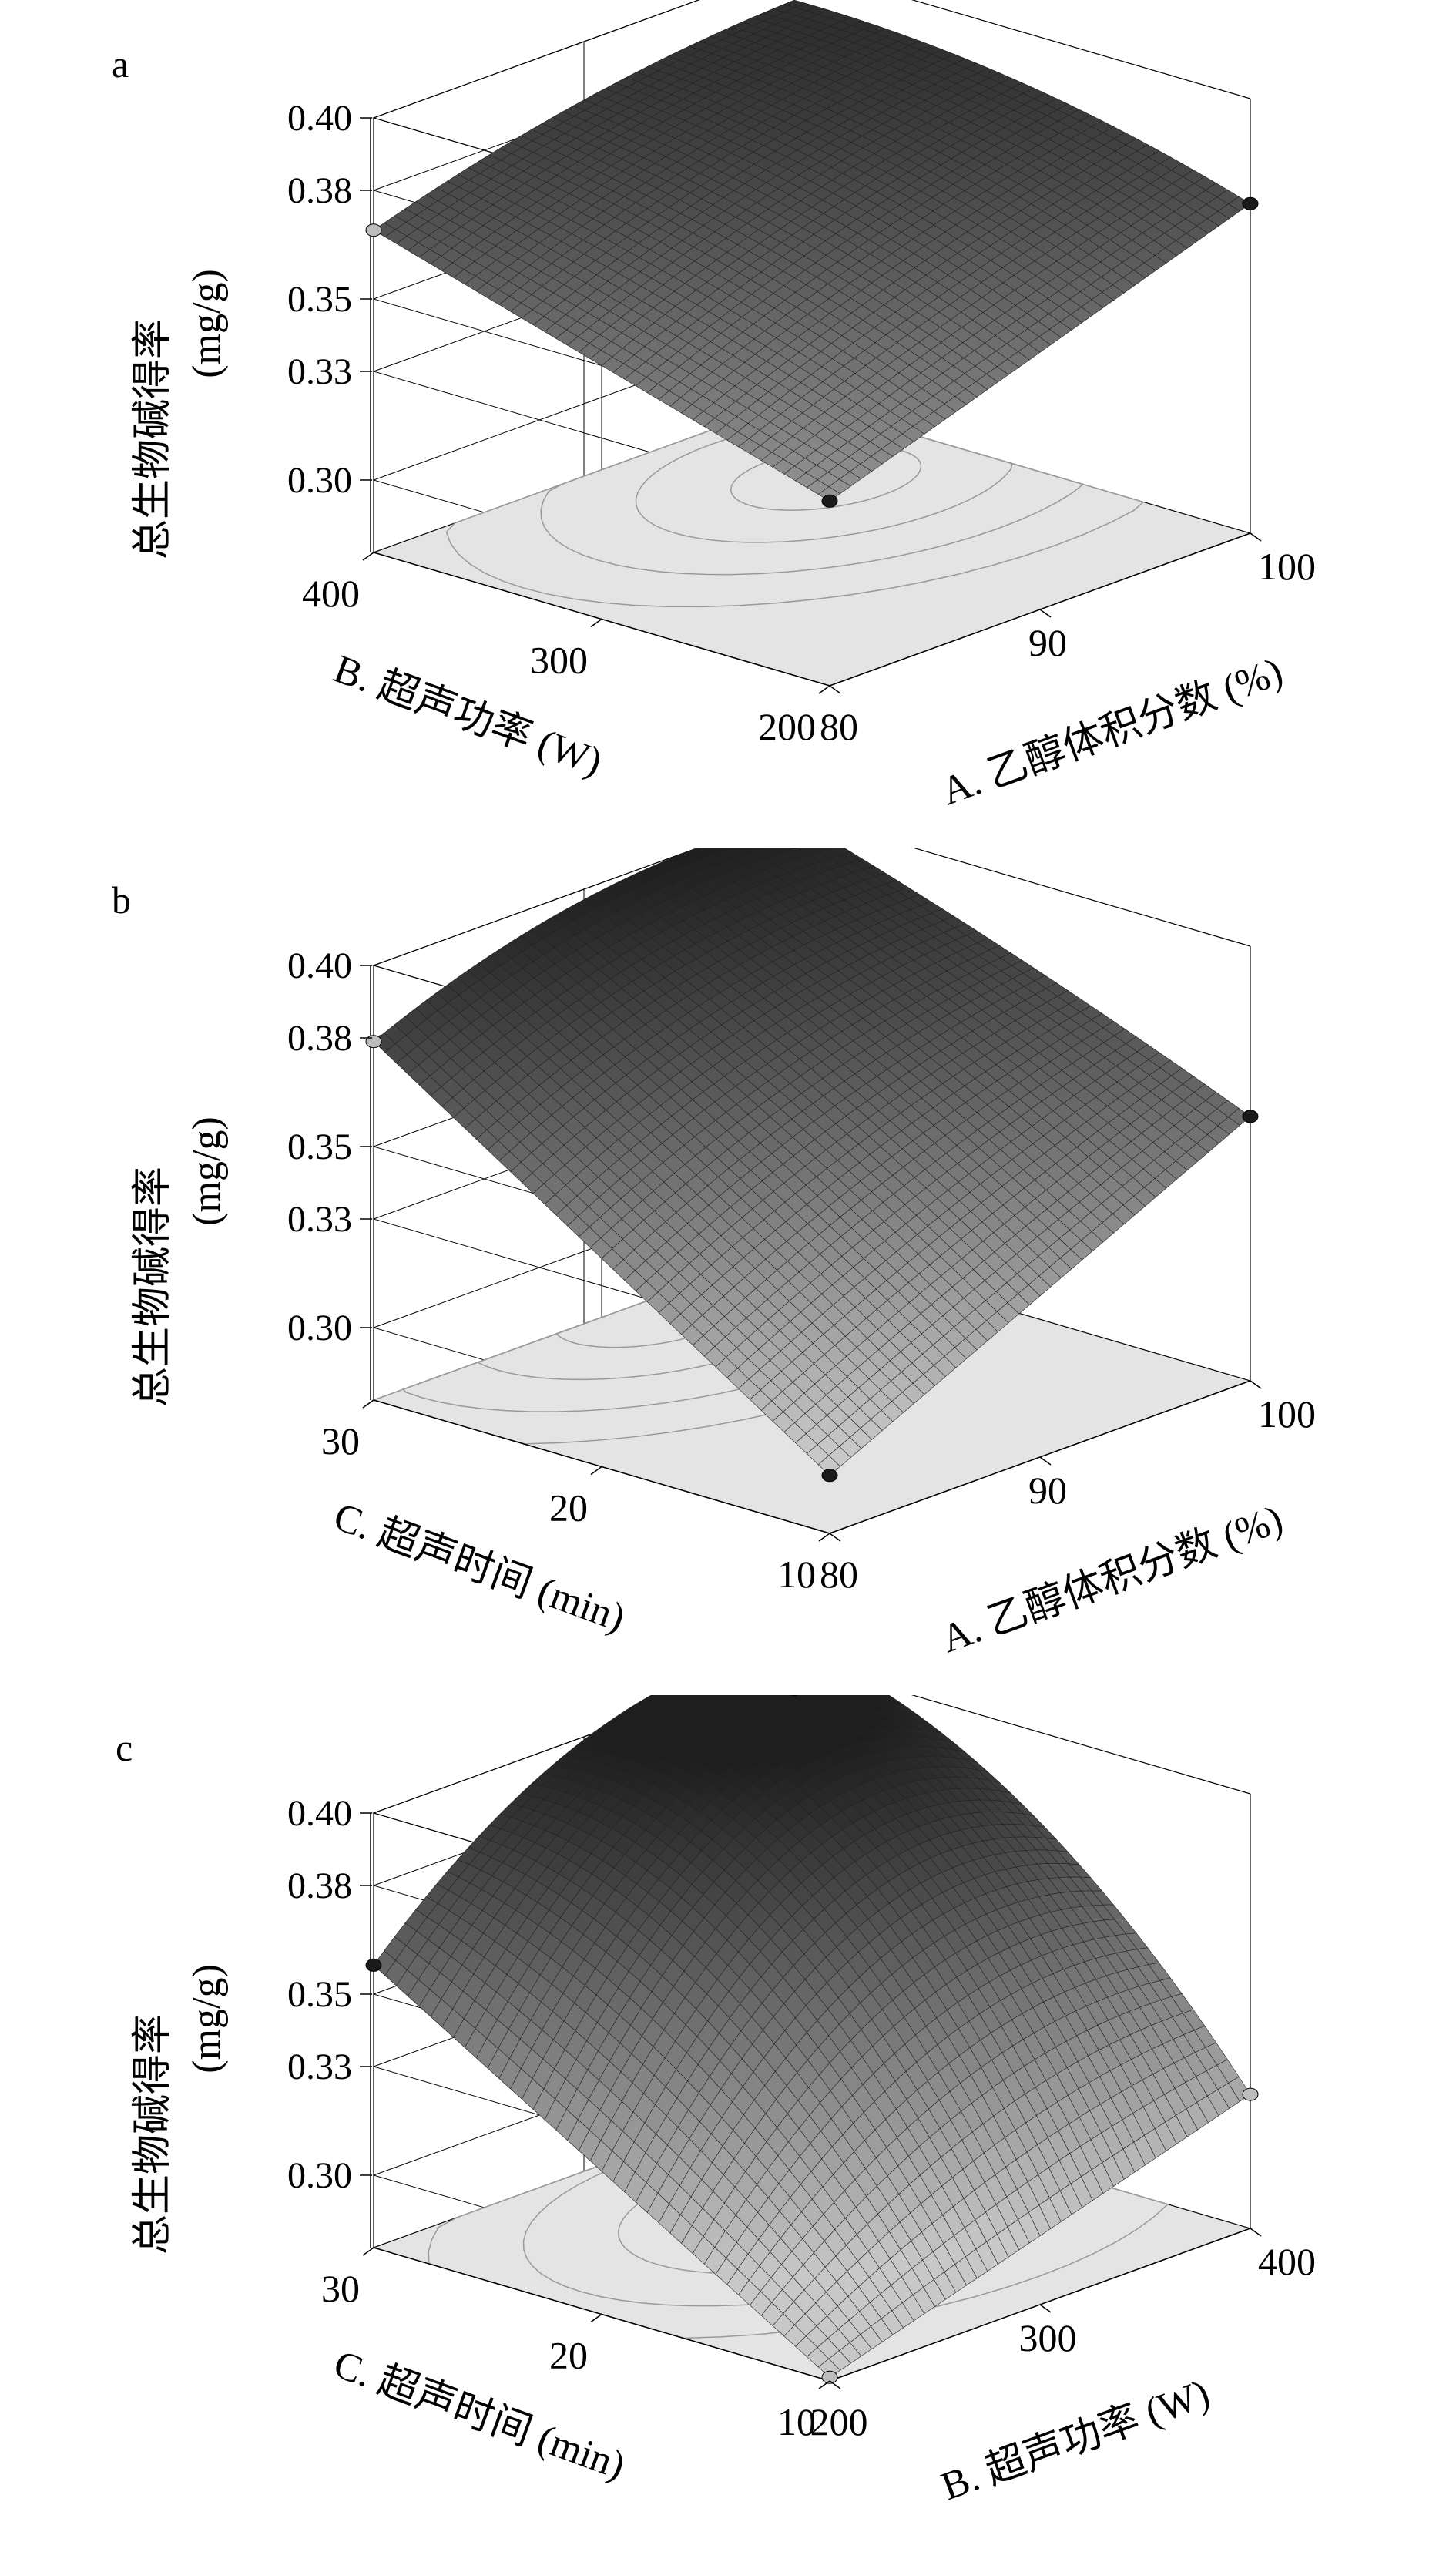  Describe the element at coordinates (120, 64) in the screenshot. I see `panel-letter: a` at that location.